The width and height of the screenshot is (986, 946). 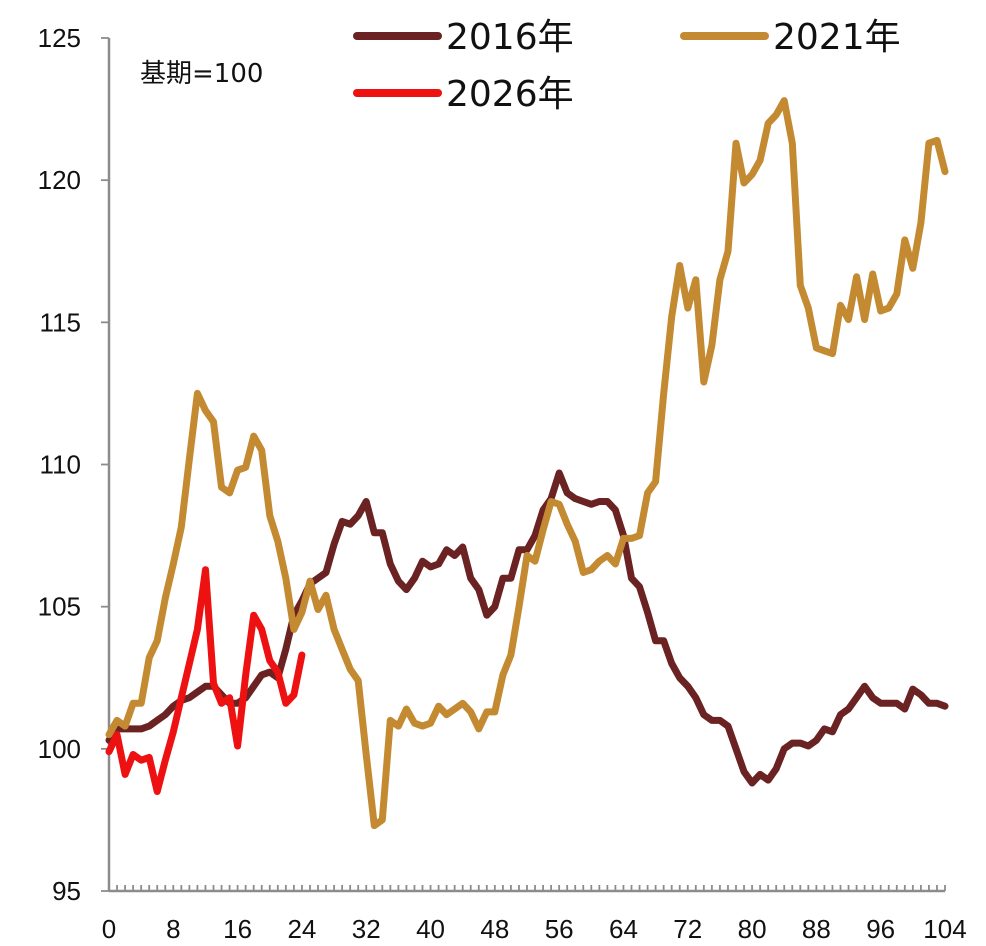 I want to click on x-tick-label: 32, so click(x=366, y=929).